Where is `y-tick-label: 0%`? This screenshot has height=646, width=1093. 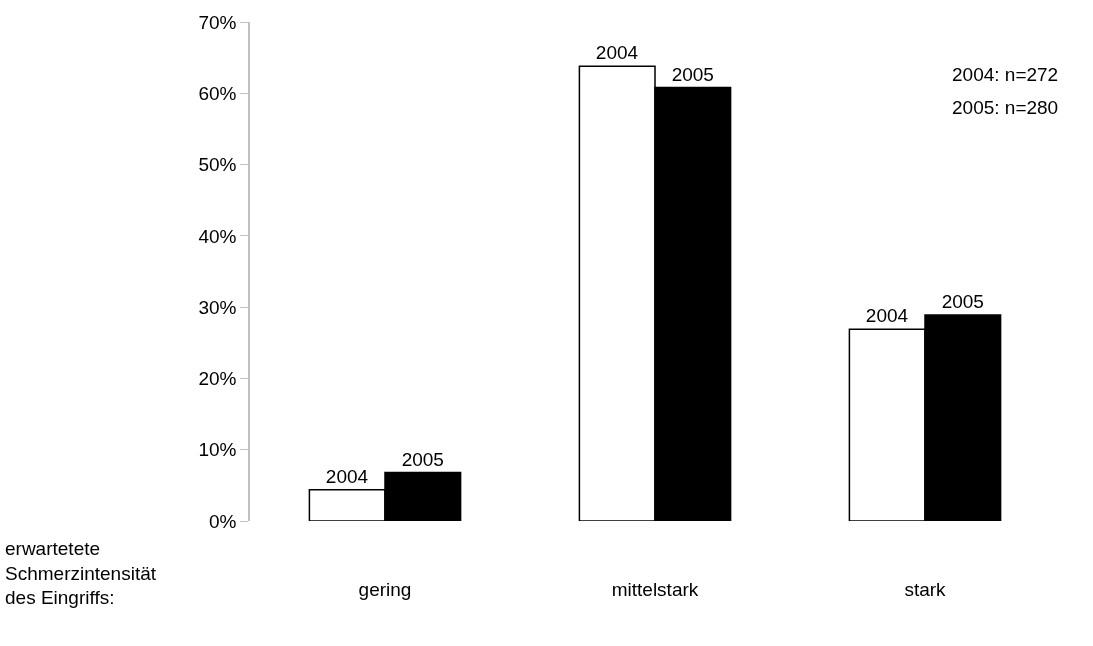
y-tick-label: 0% is located at coordinates (222, 521).